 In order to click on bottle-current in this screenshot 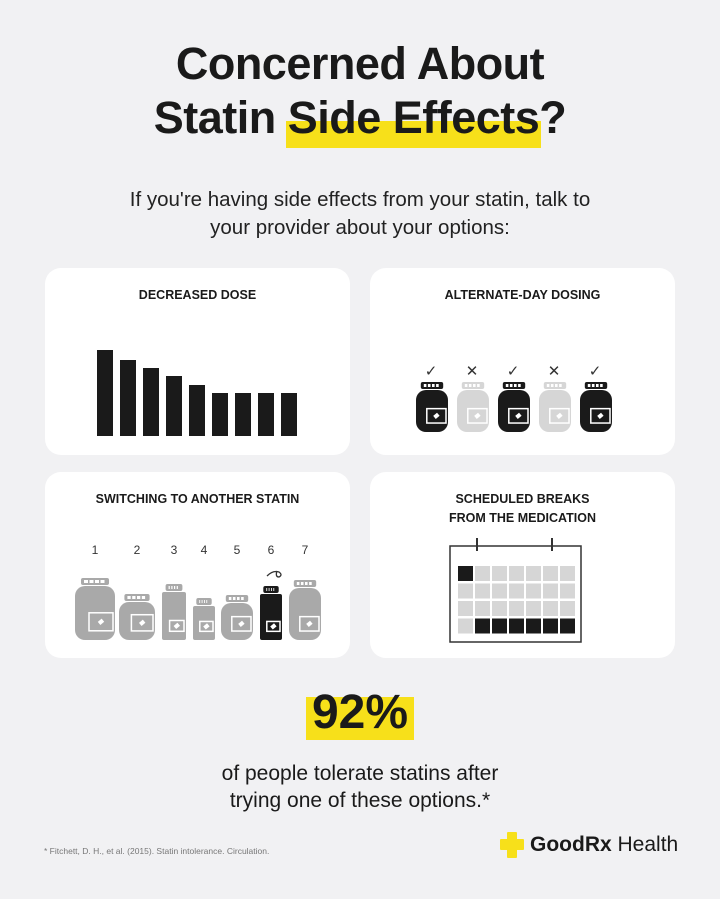, I will do `click(271, 613)`.